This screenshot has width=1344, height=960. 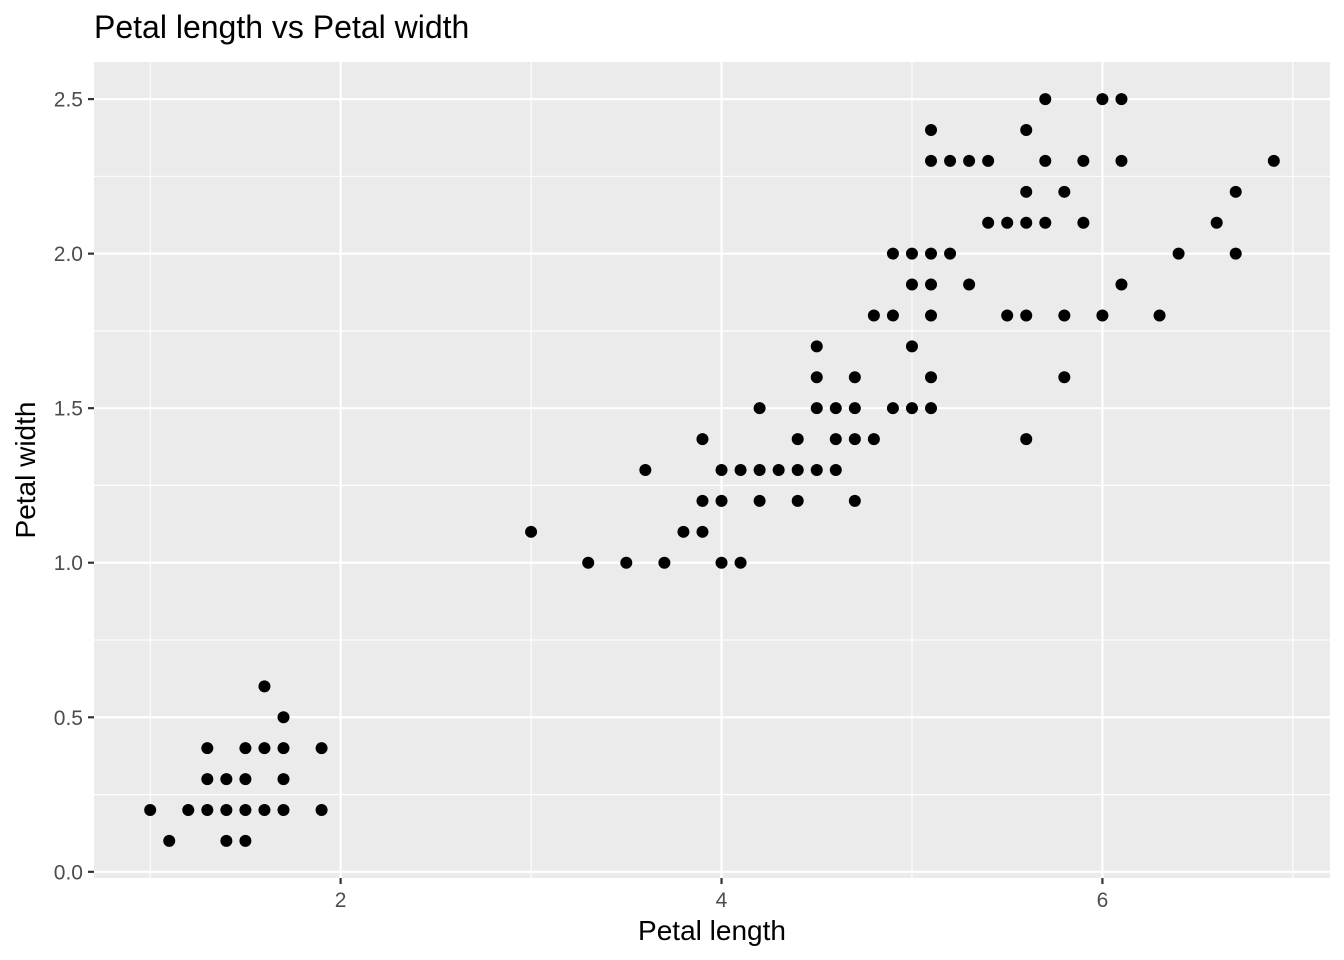 What do you see at coordinates (68, 409) in the screenshot?
I see `y-tick-label: 1.5` at bounding box center [68, 409].